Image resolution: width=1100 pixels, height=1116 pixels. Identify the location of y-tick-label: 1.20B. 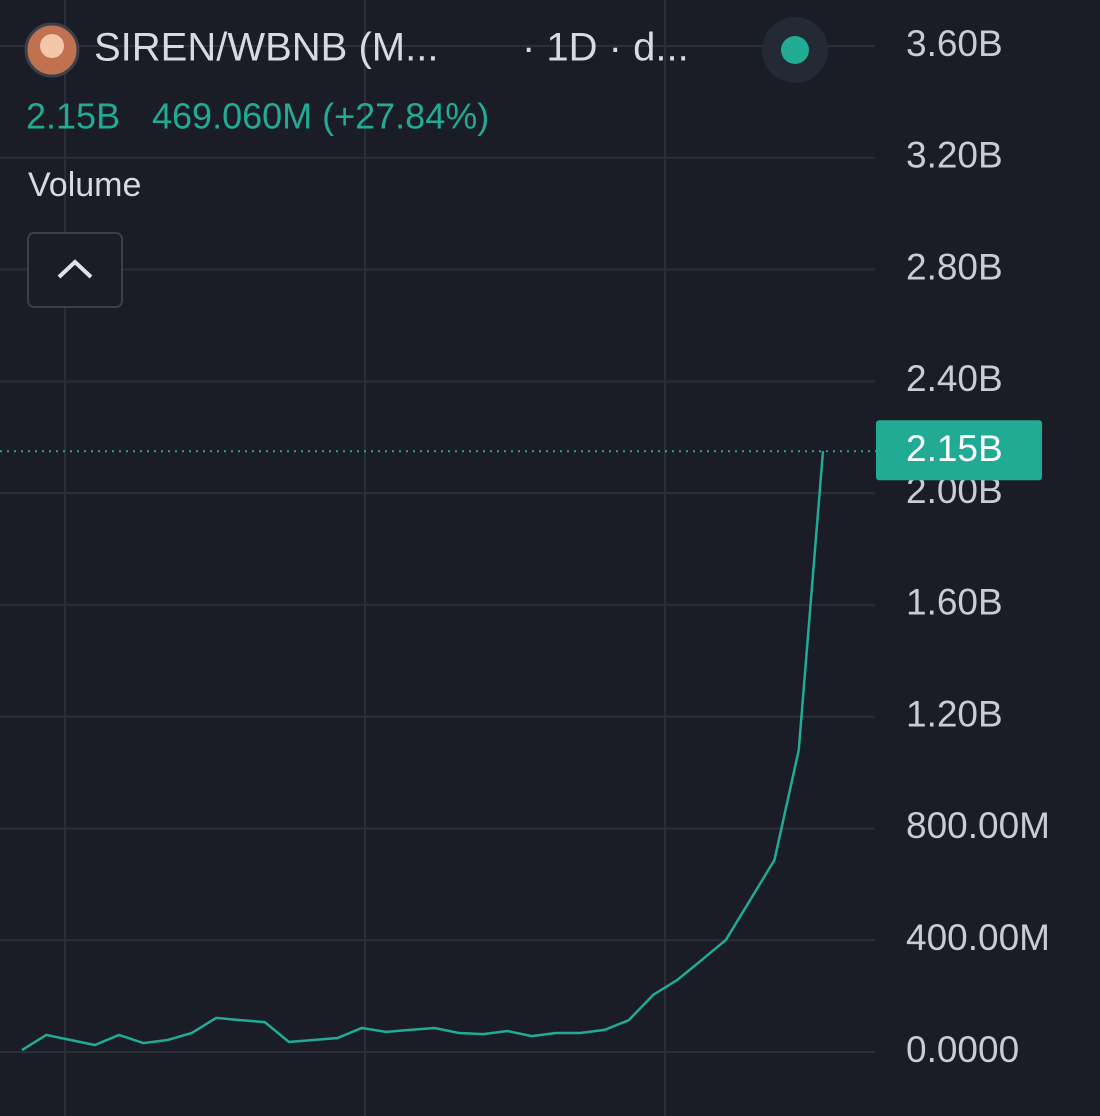
(954, 713).